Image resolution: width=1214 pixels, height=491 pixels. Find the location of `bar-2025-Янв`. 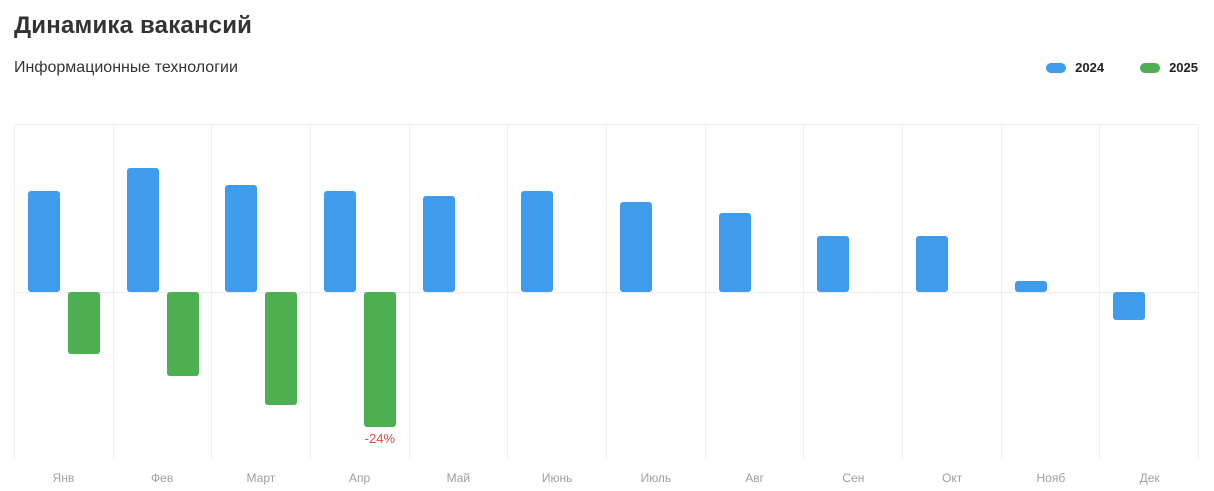

bar-2025-Янв is located at coordinates (83, 322).